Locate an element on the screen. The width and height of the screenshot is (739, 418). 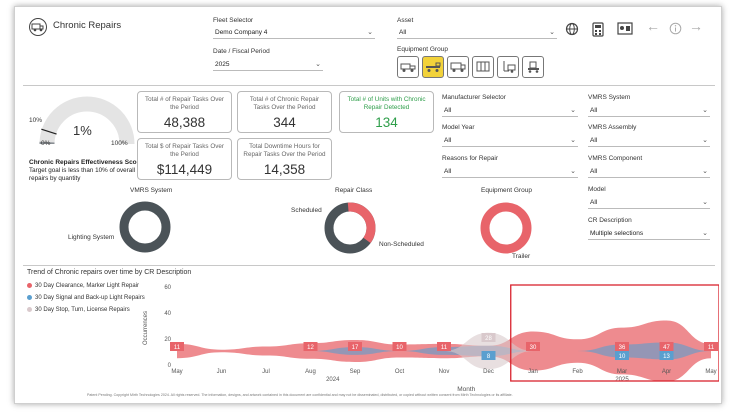
loader-icon is located at coordinates (533, 67).